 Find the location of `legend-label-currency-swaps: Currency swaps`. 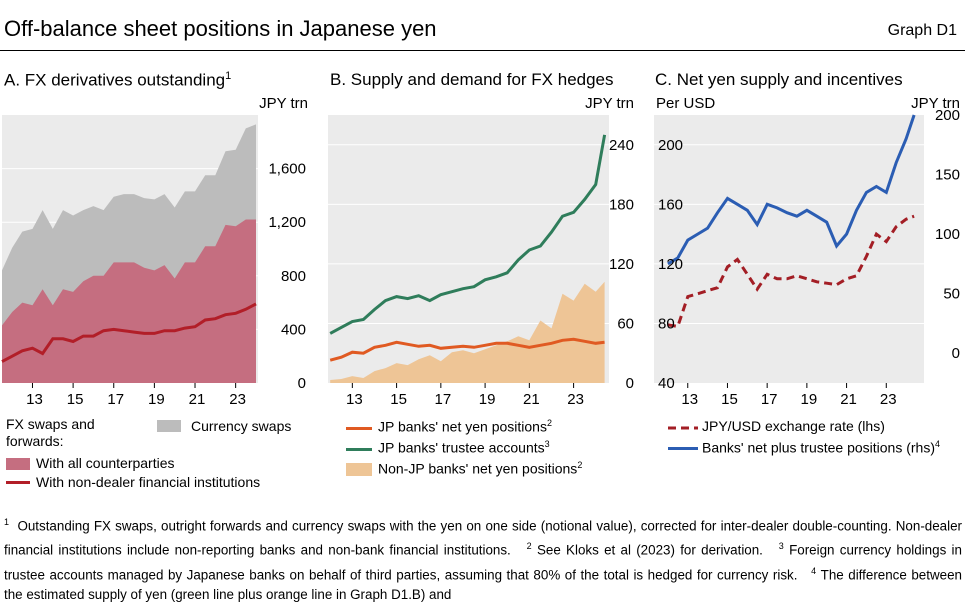

legend-label-currency-swaps: Currency swaps is located at coordinates (241, 426).